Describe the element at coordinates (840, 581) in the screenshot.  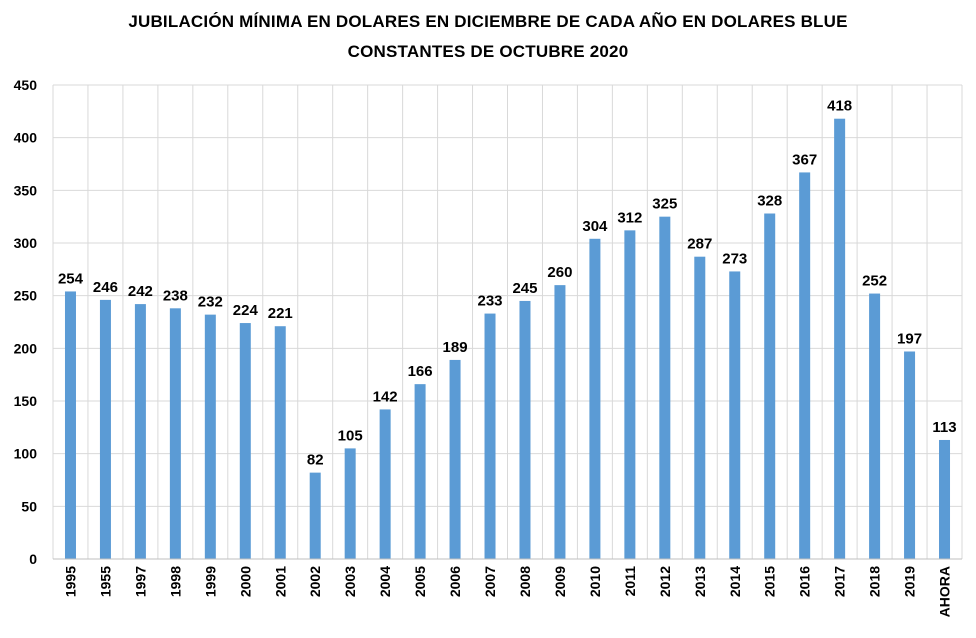
I see `x-tick-label: 2017` at that location.